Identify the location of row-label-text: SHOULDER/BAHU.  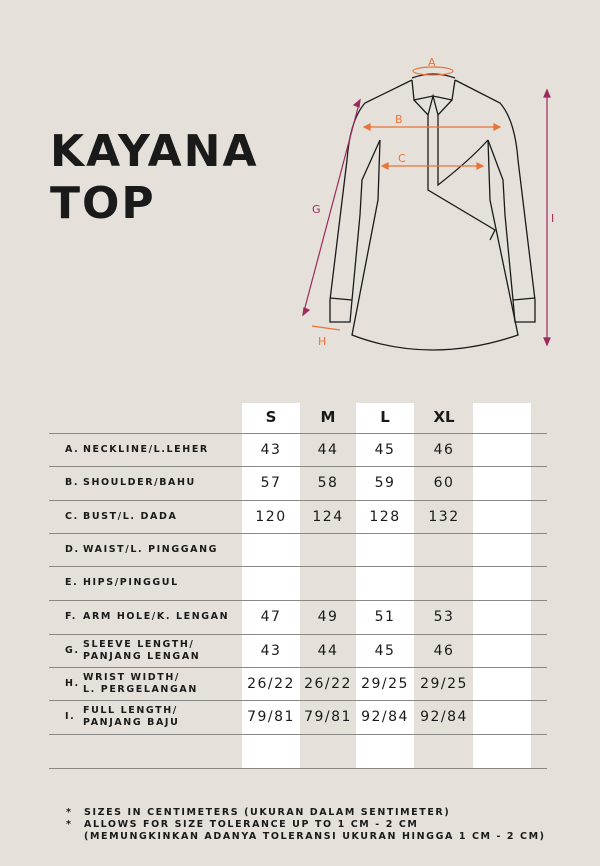
(139, 483).